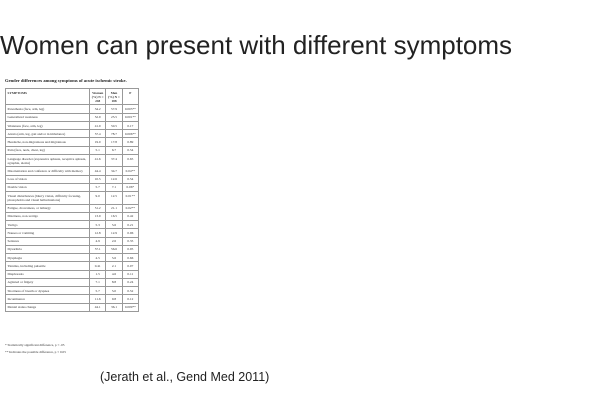 This screenshot has height=400, width=610. Describe the element at coordinates (47, 150) in the screenshot. I see `table-cell: Pain (face, neck, chest, leg)` at that location.